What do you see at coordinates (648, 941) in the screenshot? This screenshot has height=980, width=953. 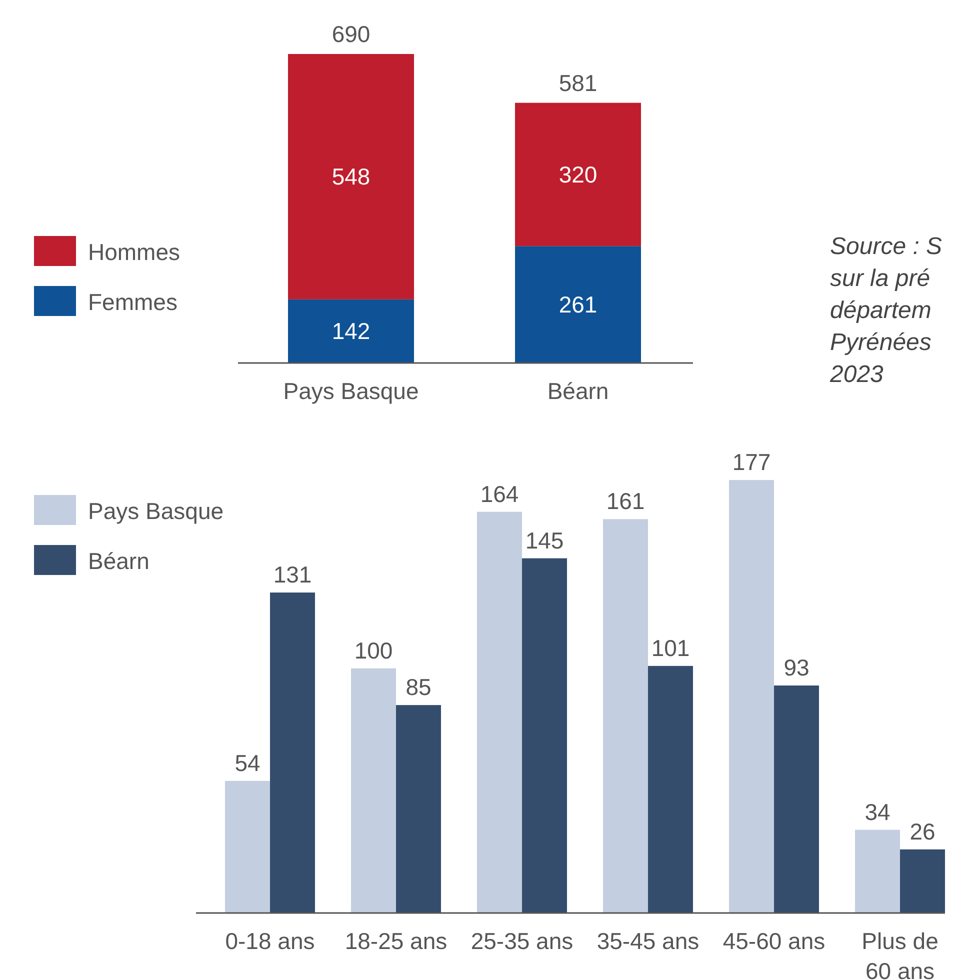 I see `x-tick-label: 35-45 ans` at bounding box center [648, 941].